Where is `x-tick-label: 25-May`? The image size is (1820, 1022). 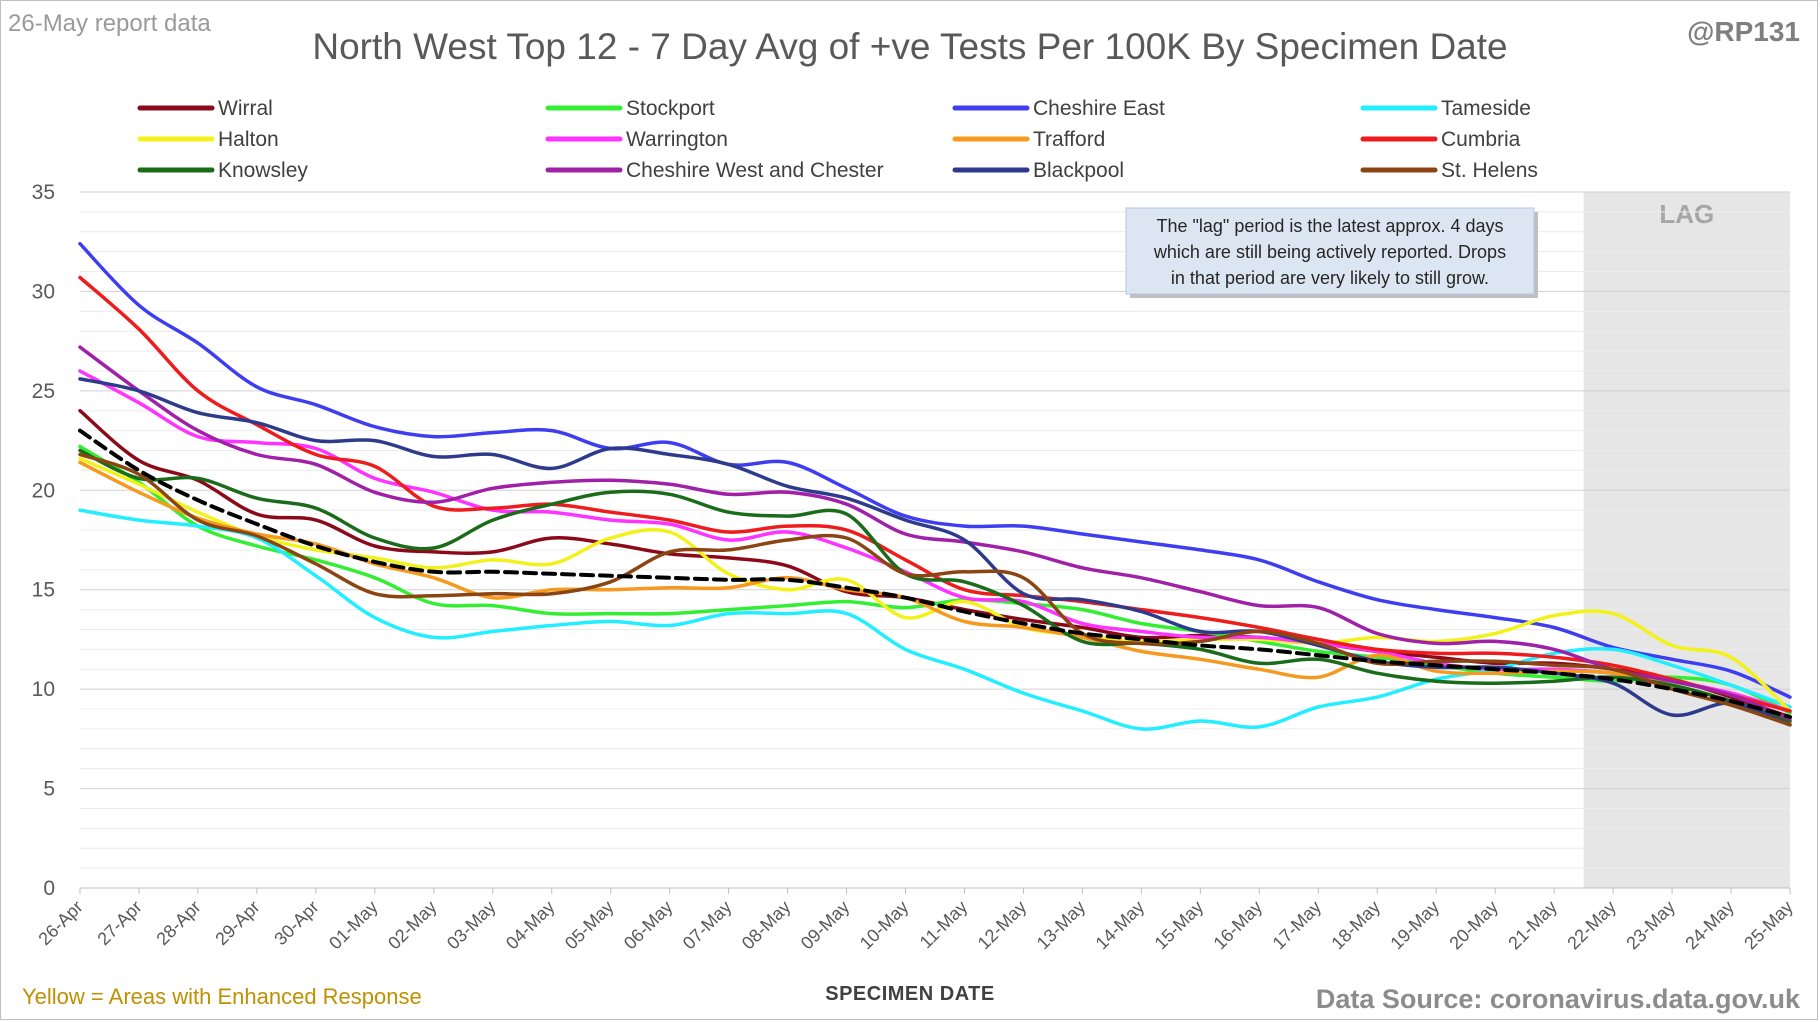
x-tick-label: 25-May is located at coordinates (1768, 925).